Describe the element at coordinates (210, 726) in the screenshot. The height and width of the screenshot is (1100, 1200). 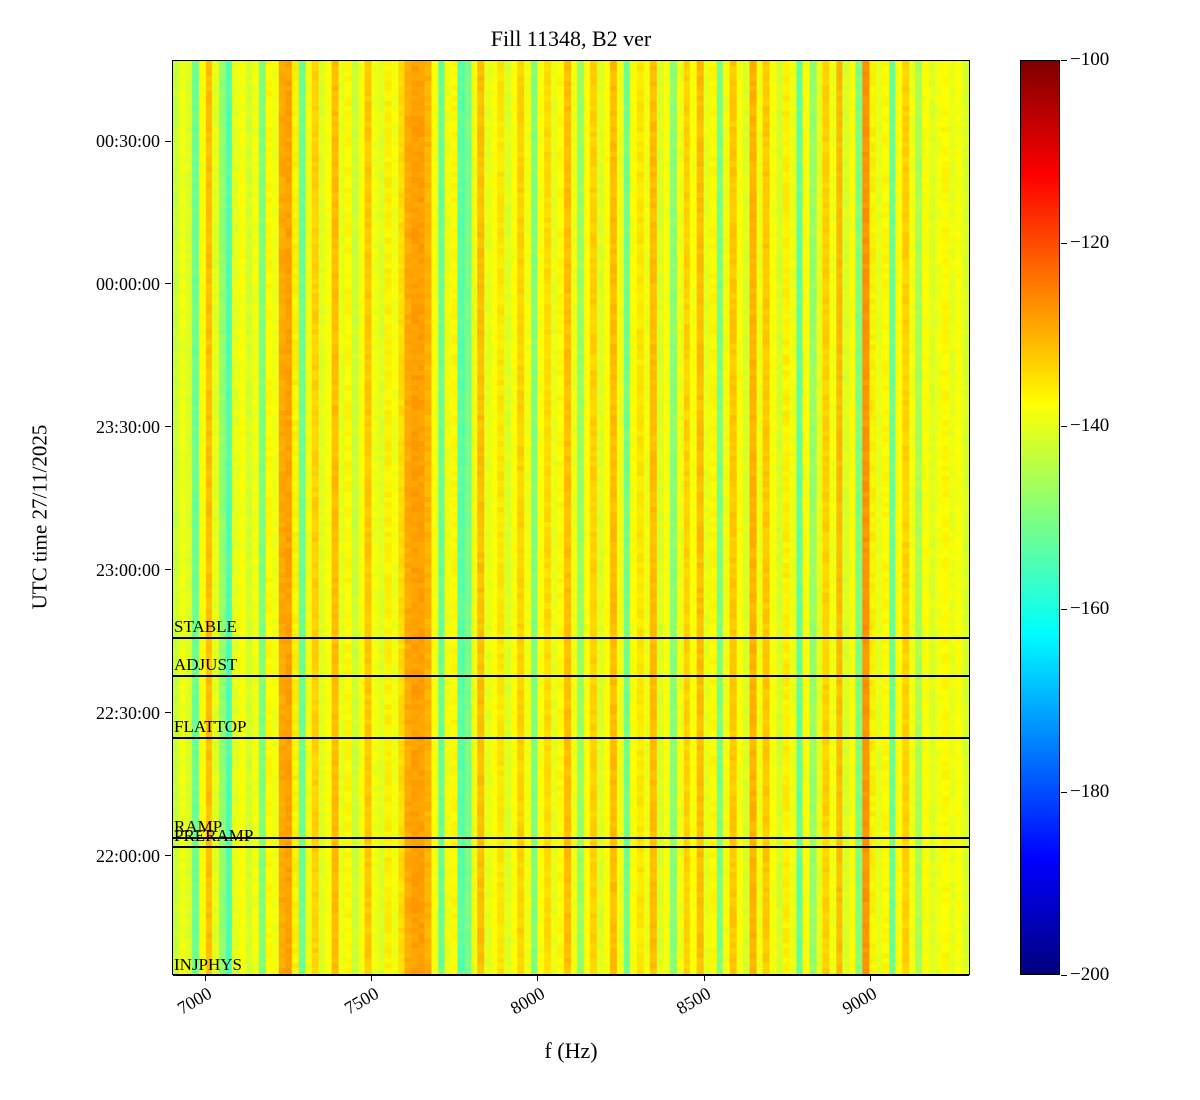
I see `beam-mode-label-flattop: FLATTOP` at that location.